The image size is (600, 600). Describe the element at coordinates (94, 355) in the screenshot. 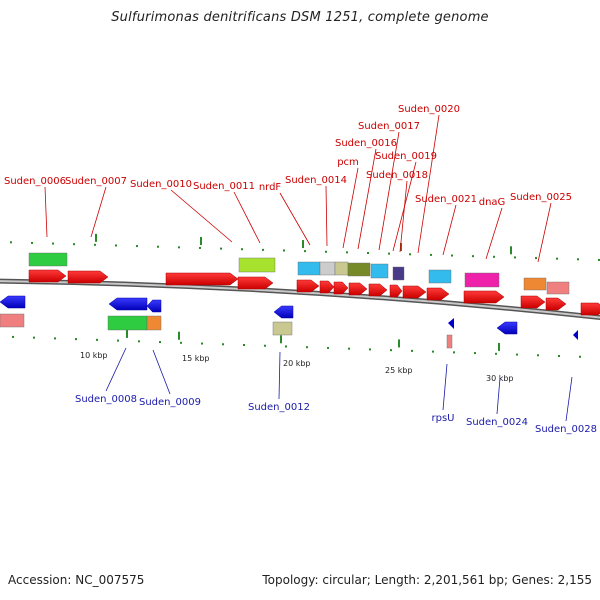

I see `scale-label: 10 kbp` at that location.